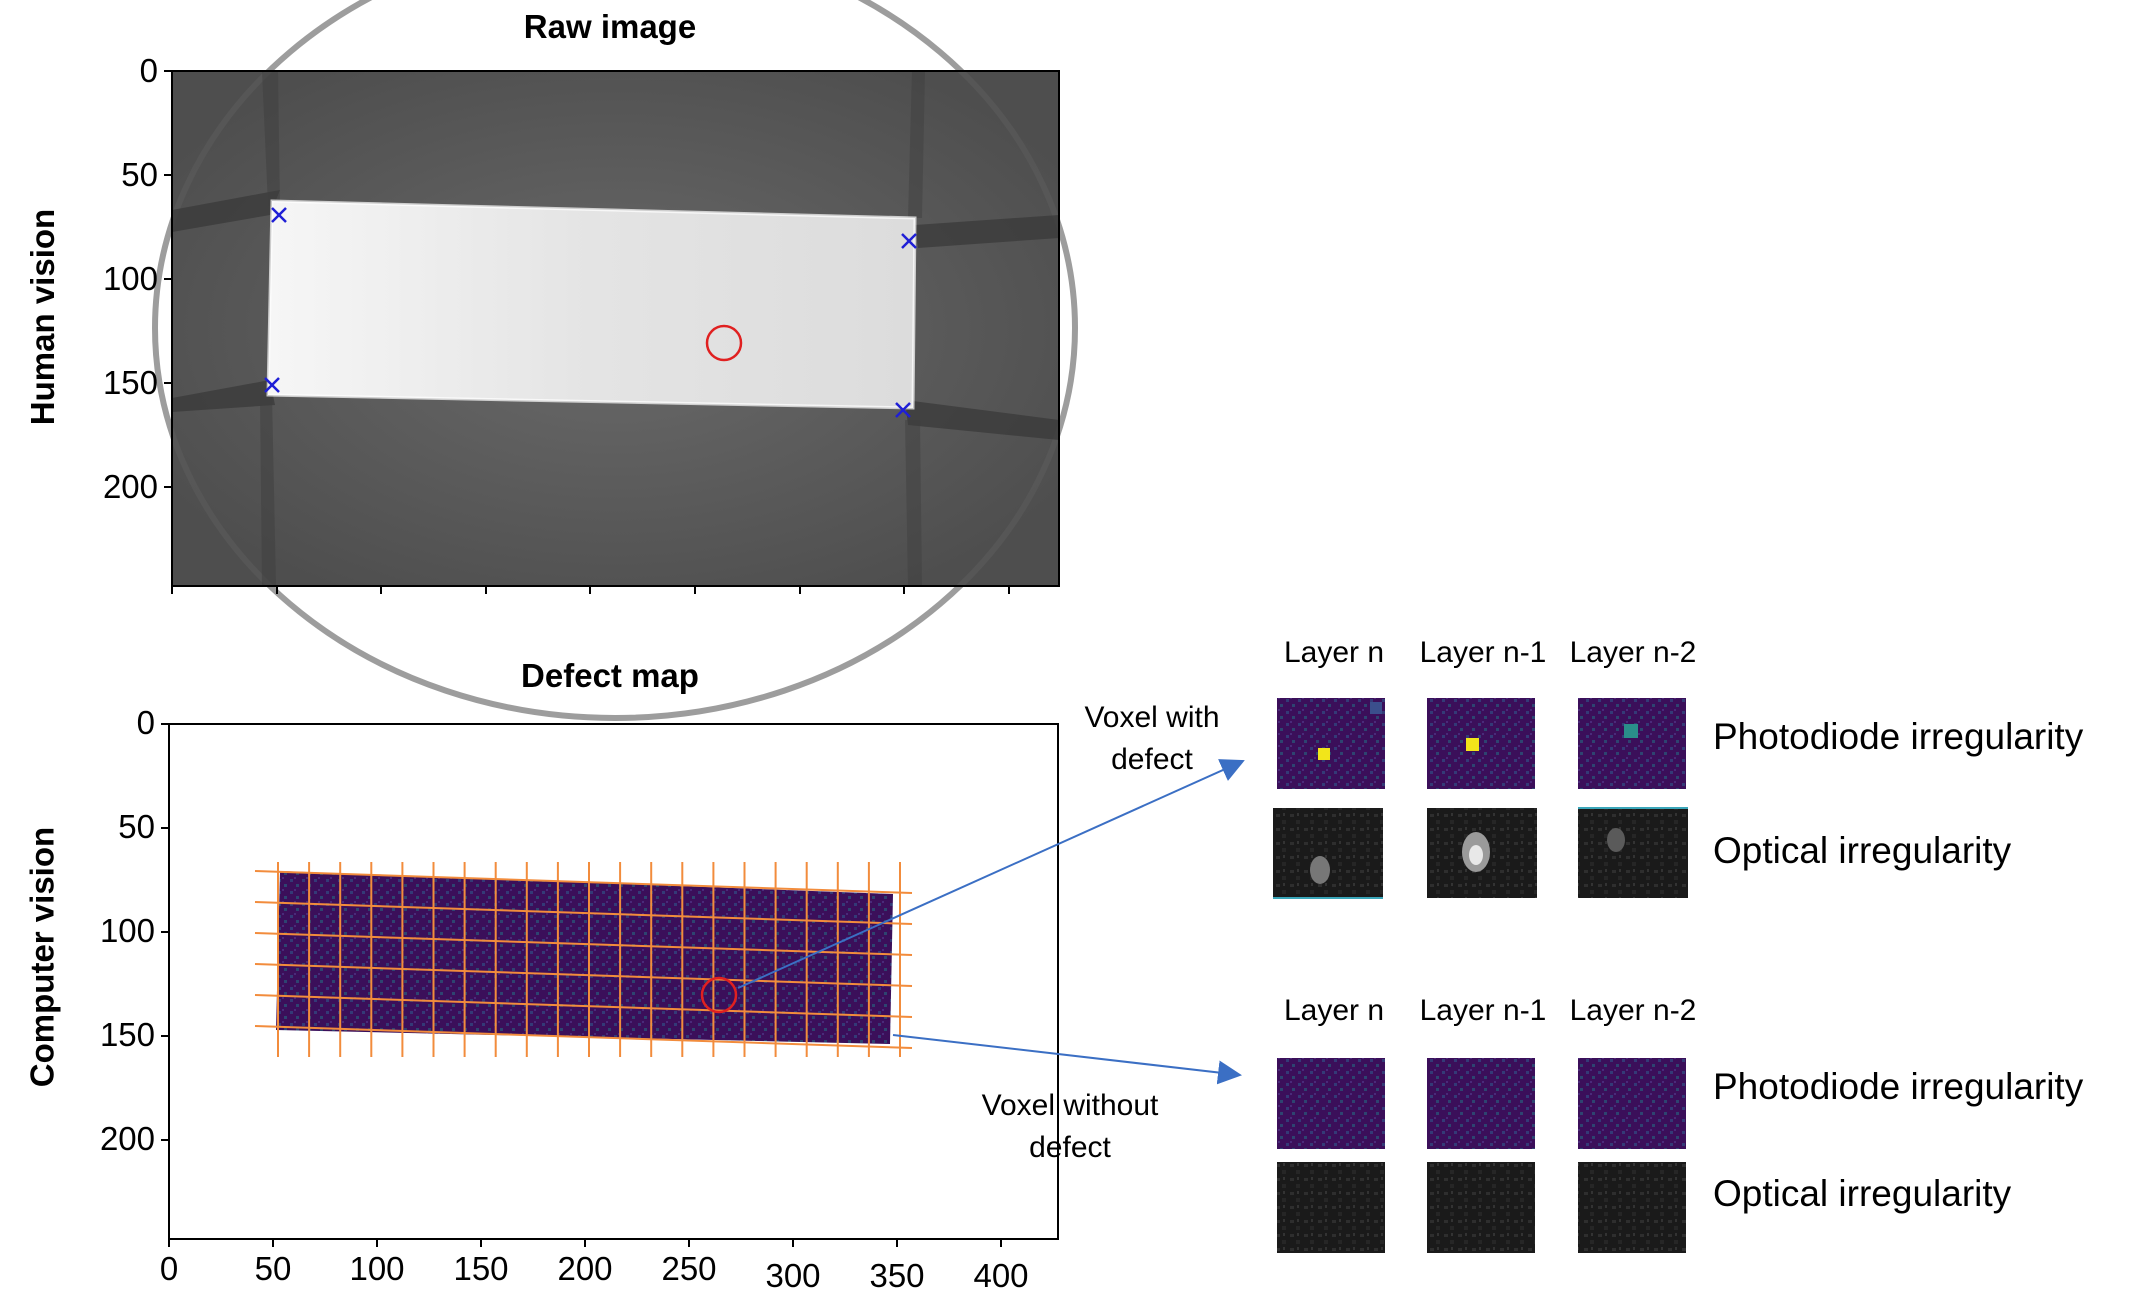 Image resolution: width=2144 pixels, height=1295 pixels. What do you see at coordinates (610, 26) in the screenshot?
I see `raw-image-title: Raw image` at bounding box center [610, 26].